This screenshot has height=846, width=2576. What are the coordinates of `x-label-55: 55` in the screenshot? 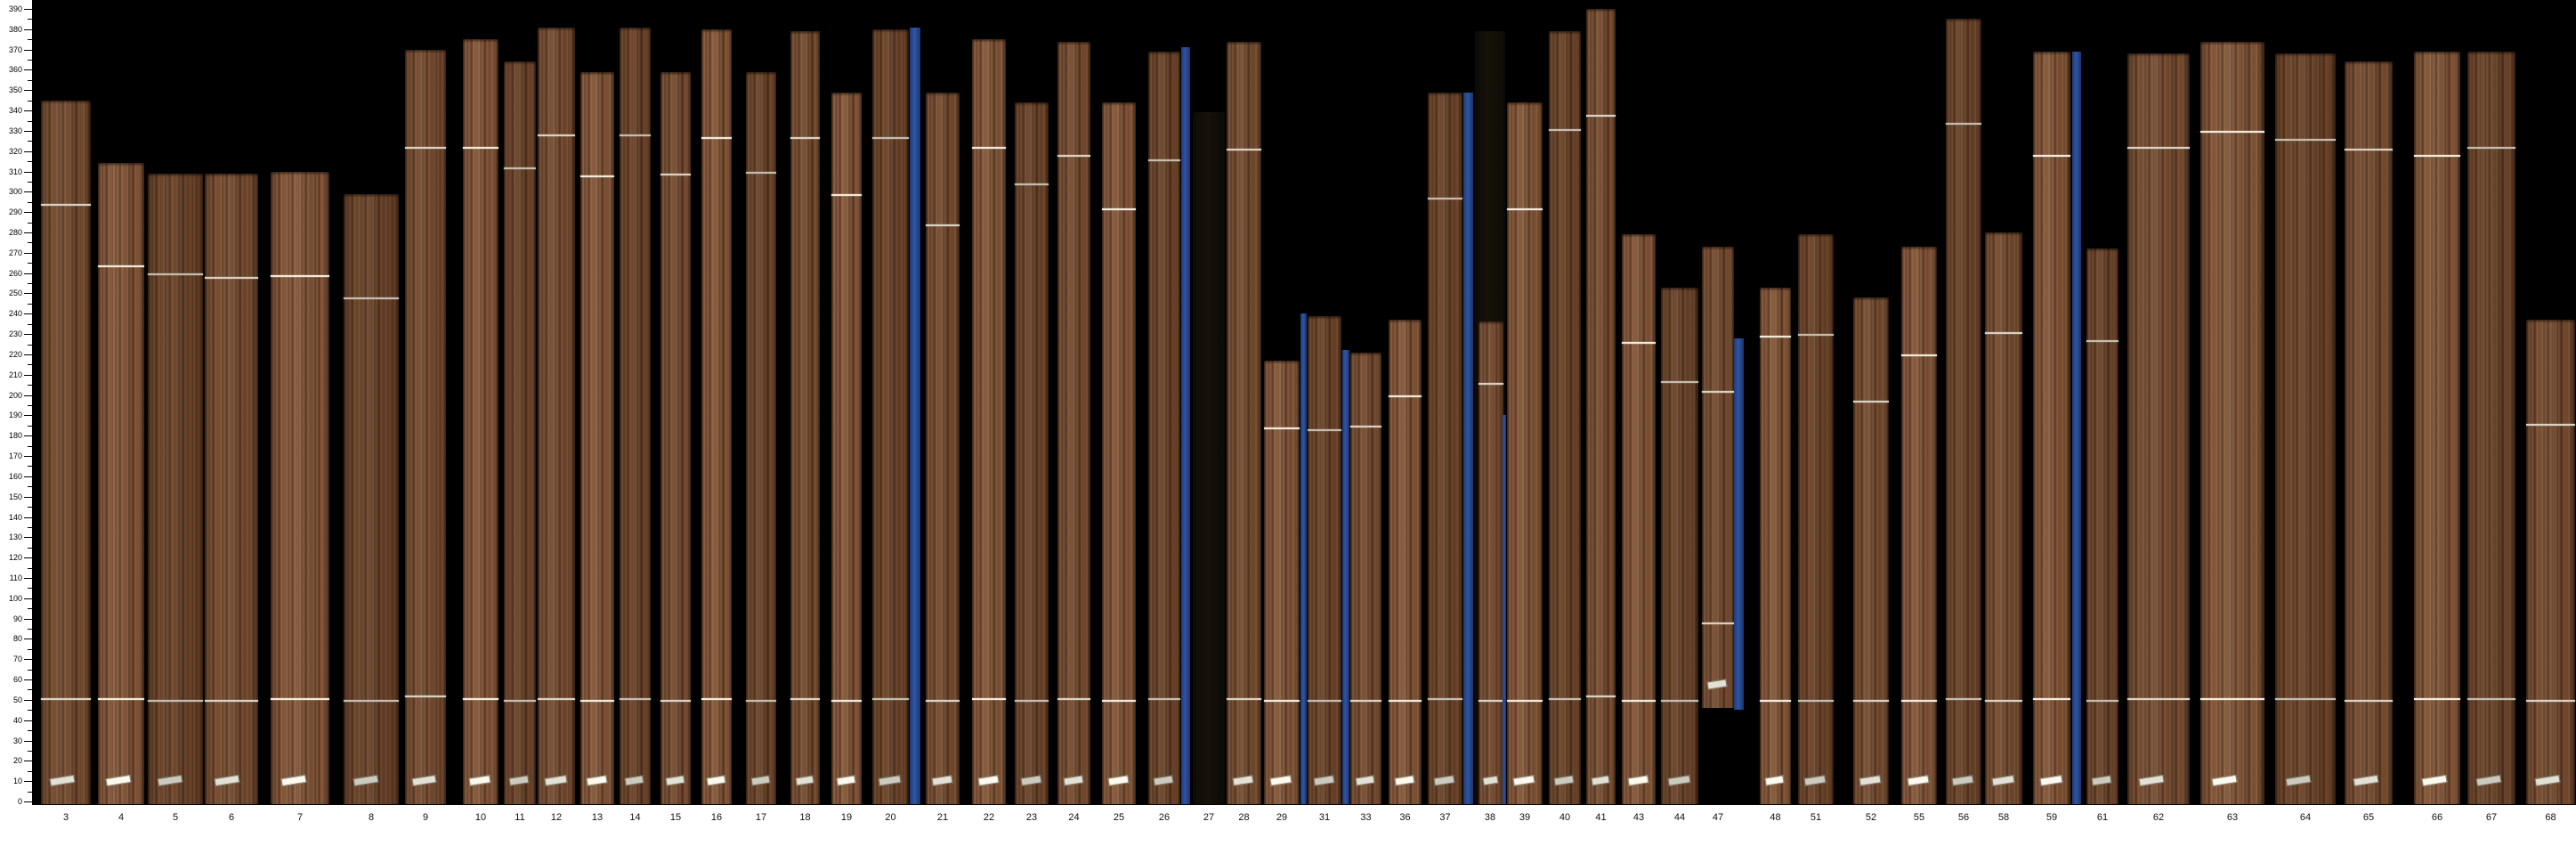 It's located at (1919, 817).